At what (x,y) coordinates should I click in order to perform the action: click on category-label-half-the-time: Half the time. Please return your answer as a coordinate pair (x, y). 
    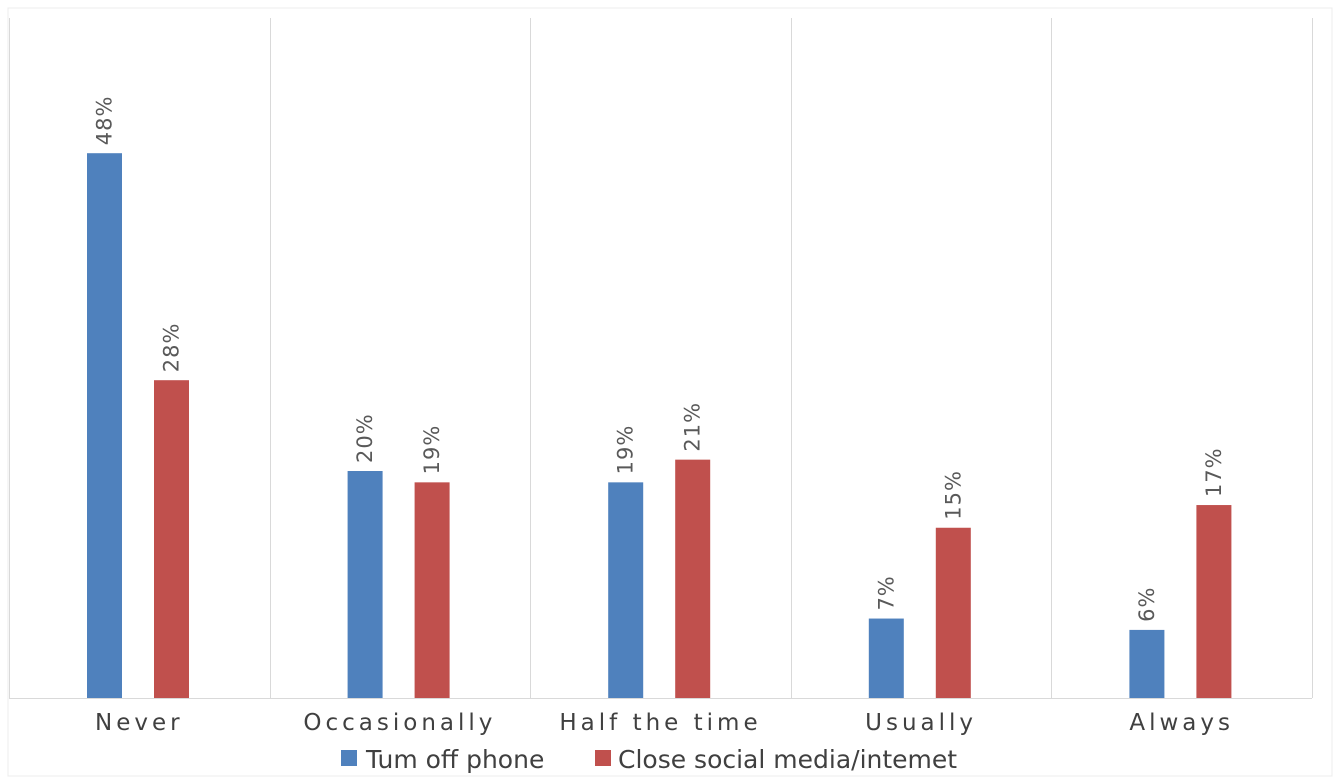
    Looking at the image, I should click on (660, 723).